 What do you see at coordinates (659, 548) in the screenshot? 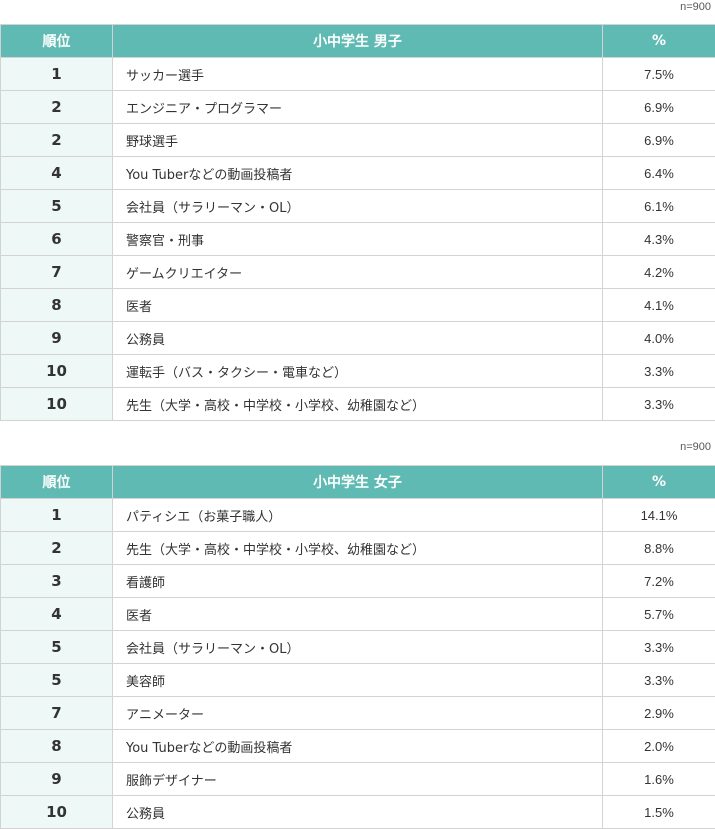
I see `percent-cell: 8.8%` at bounding box center [659, 548].